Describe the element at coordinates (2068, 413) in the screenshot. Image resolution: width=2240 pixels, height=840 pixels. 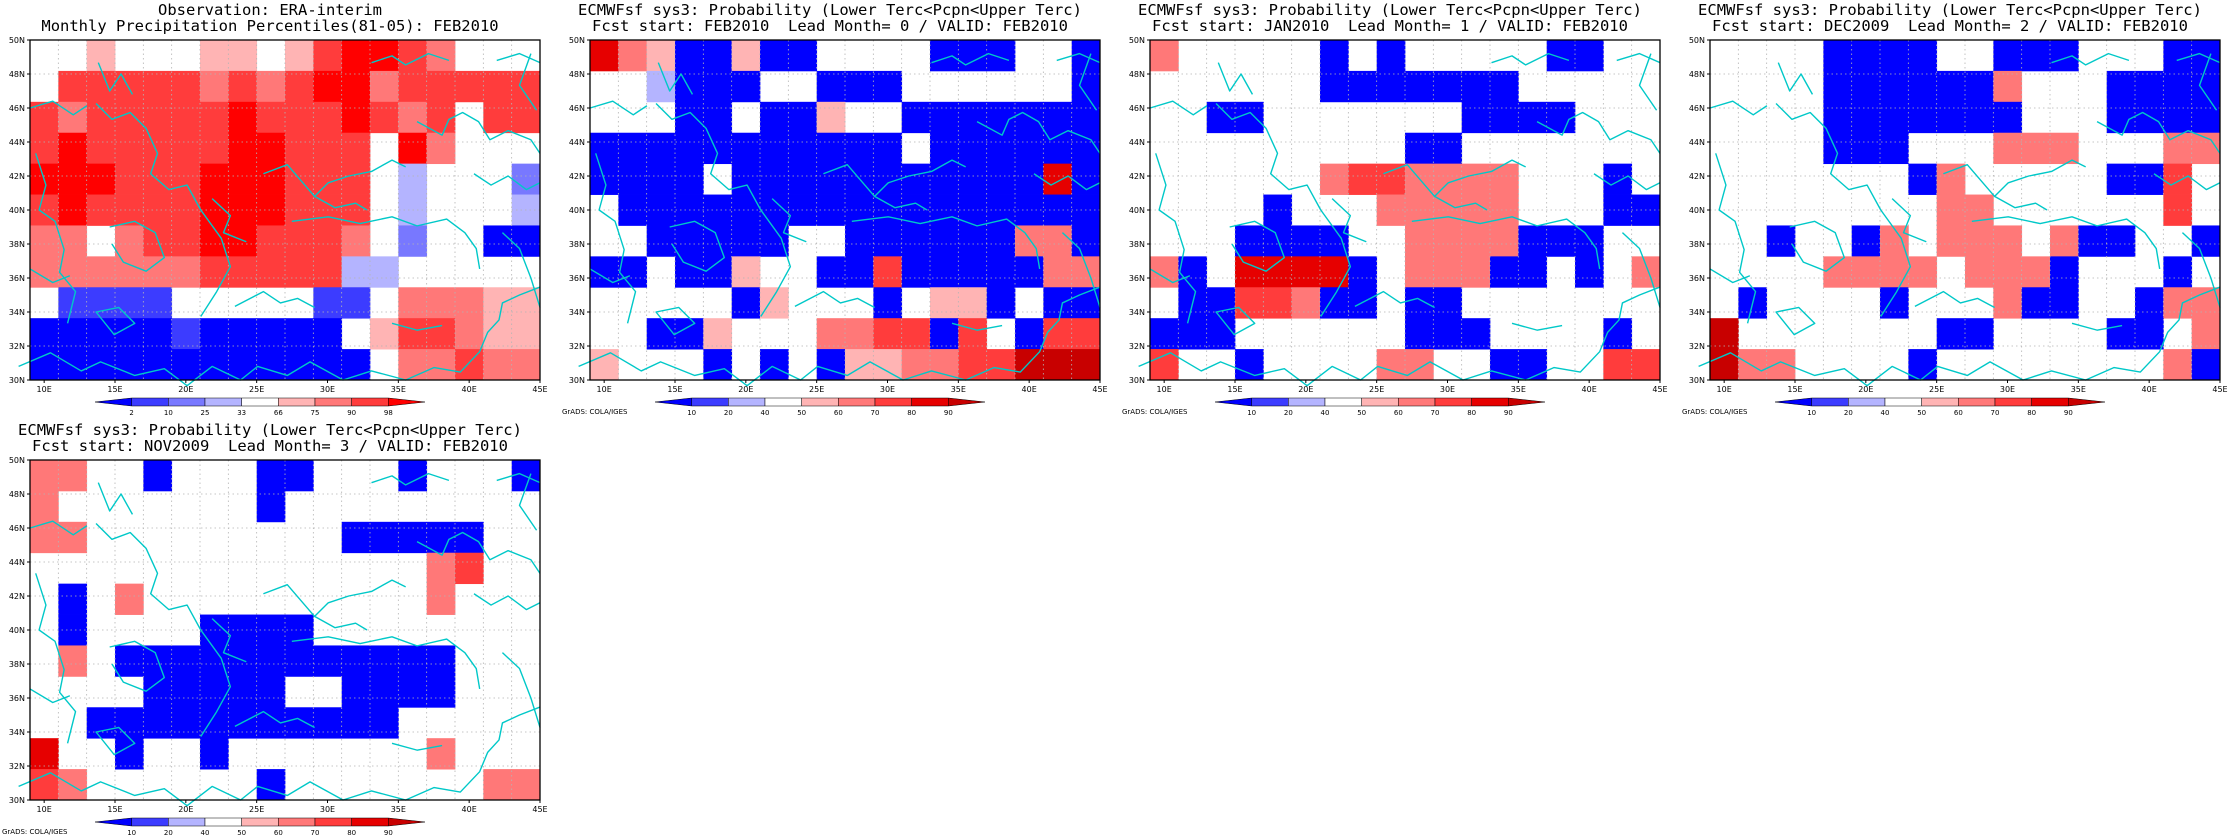
I see `colorbar-label: 90` at that location.